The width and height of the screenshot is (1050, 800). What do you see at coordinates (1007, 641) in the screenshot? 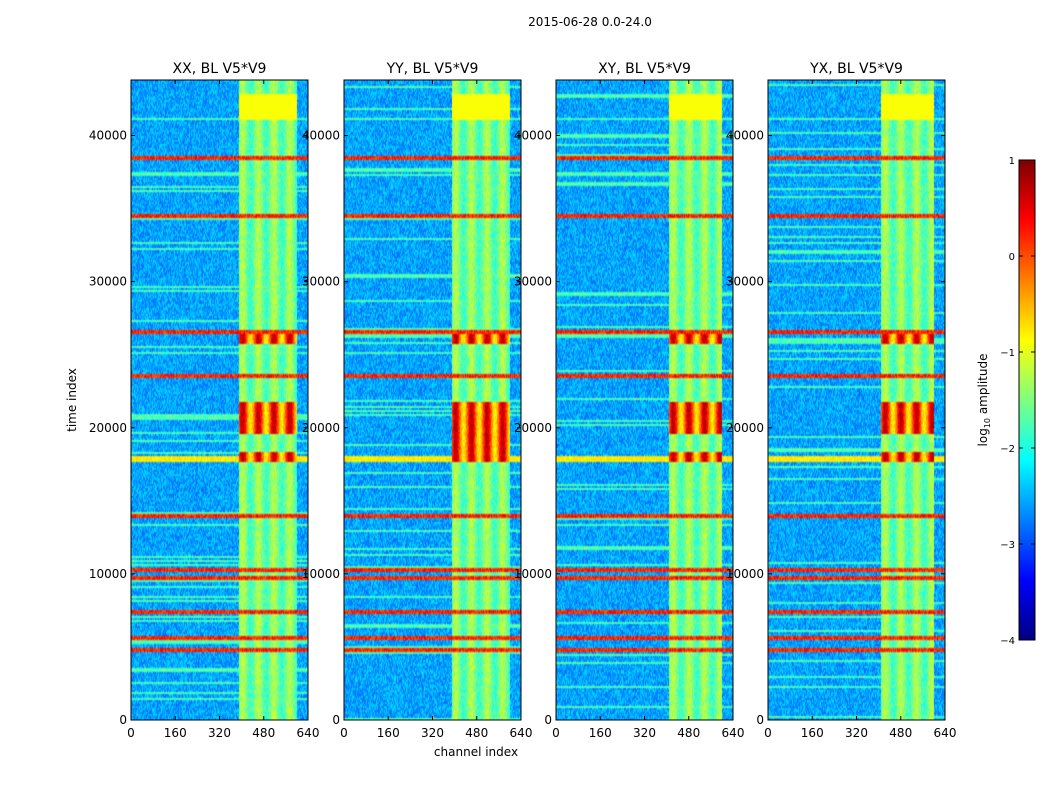
I see `colorbar-tick-label: −4` at bounding box center [1007, 641].